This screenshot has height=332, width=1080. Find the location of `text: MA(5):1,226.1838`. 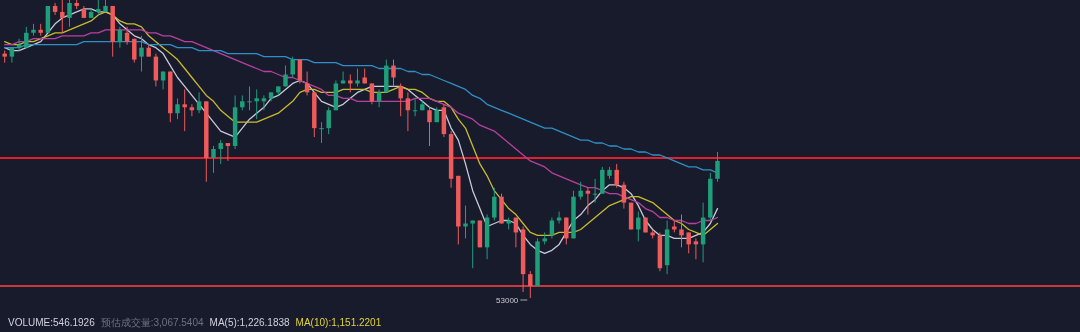

text: MA(5):1,226.1838 is located at coordinates (250, 322).